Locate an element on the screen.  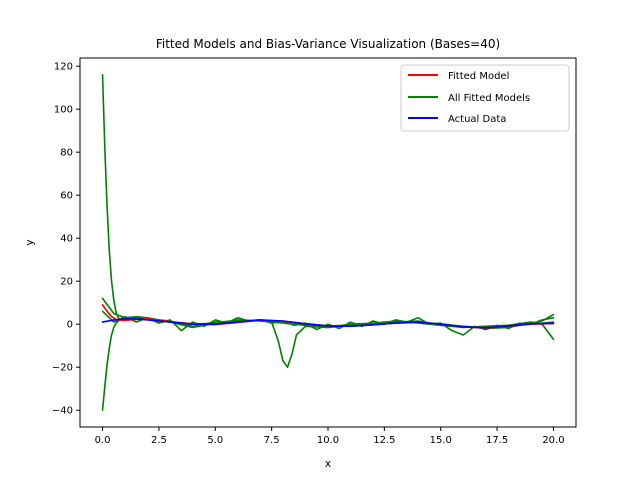
y-tick-label: 40 is located at coordinates (66, 239).